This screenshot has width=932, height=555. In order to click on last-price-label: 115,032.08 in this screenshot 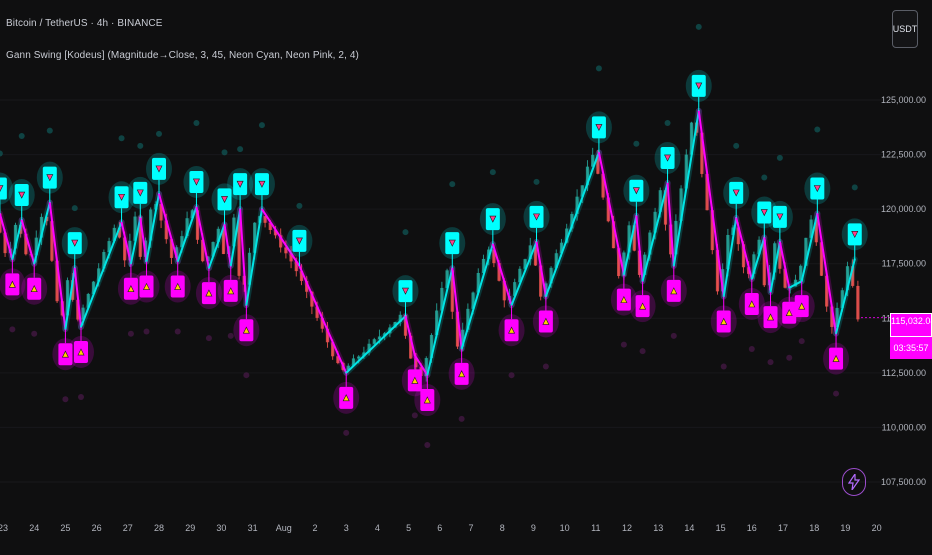, I will do `click(911, 325)`.